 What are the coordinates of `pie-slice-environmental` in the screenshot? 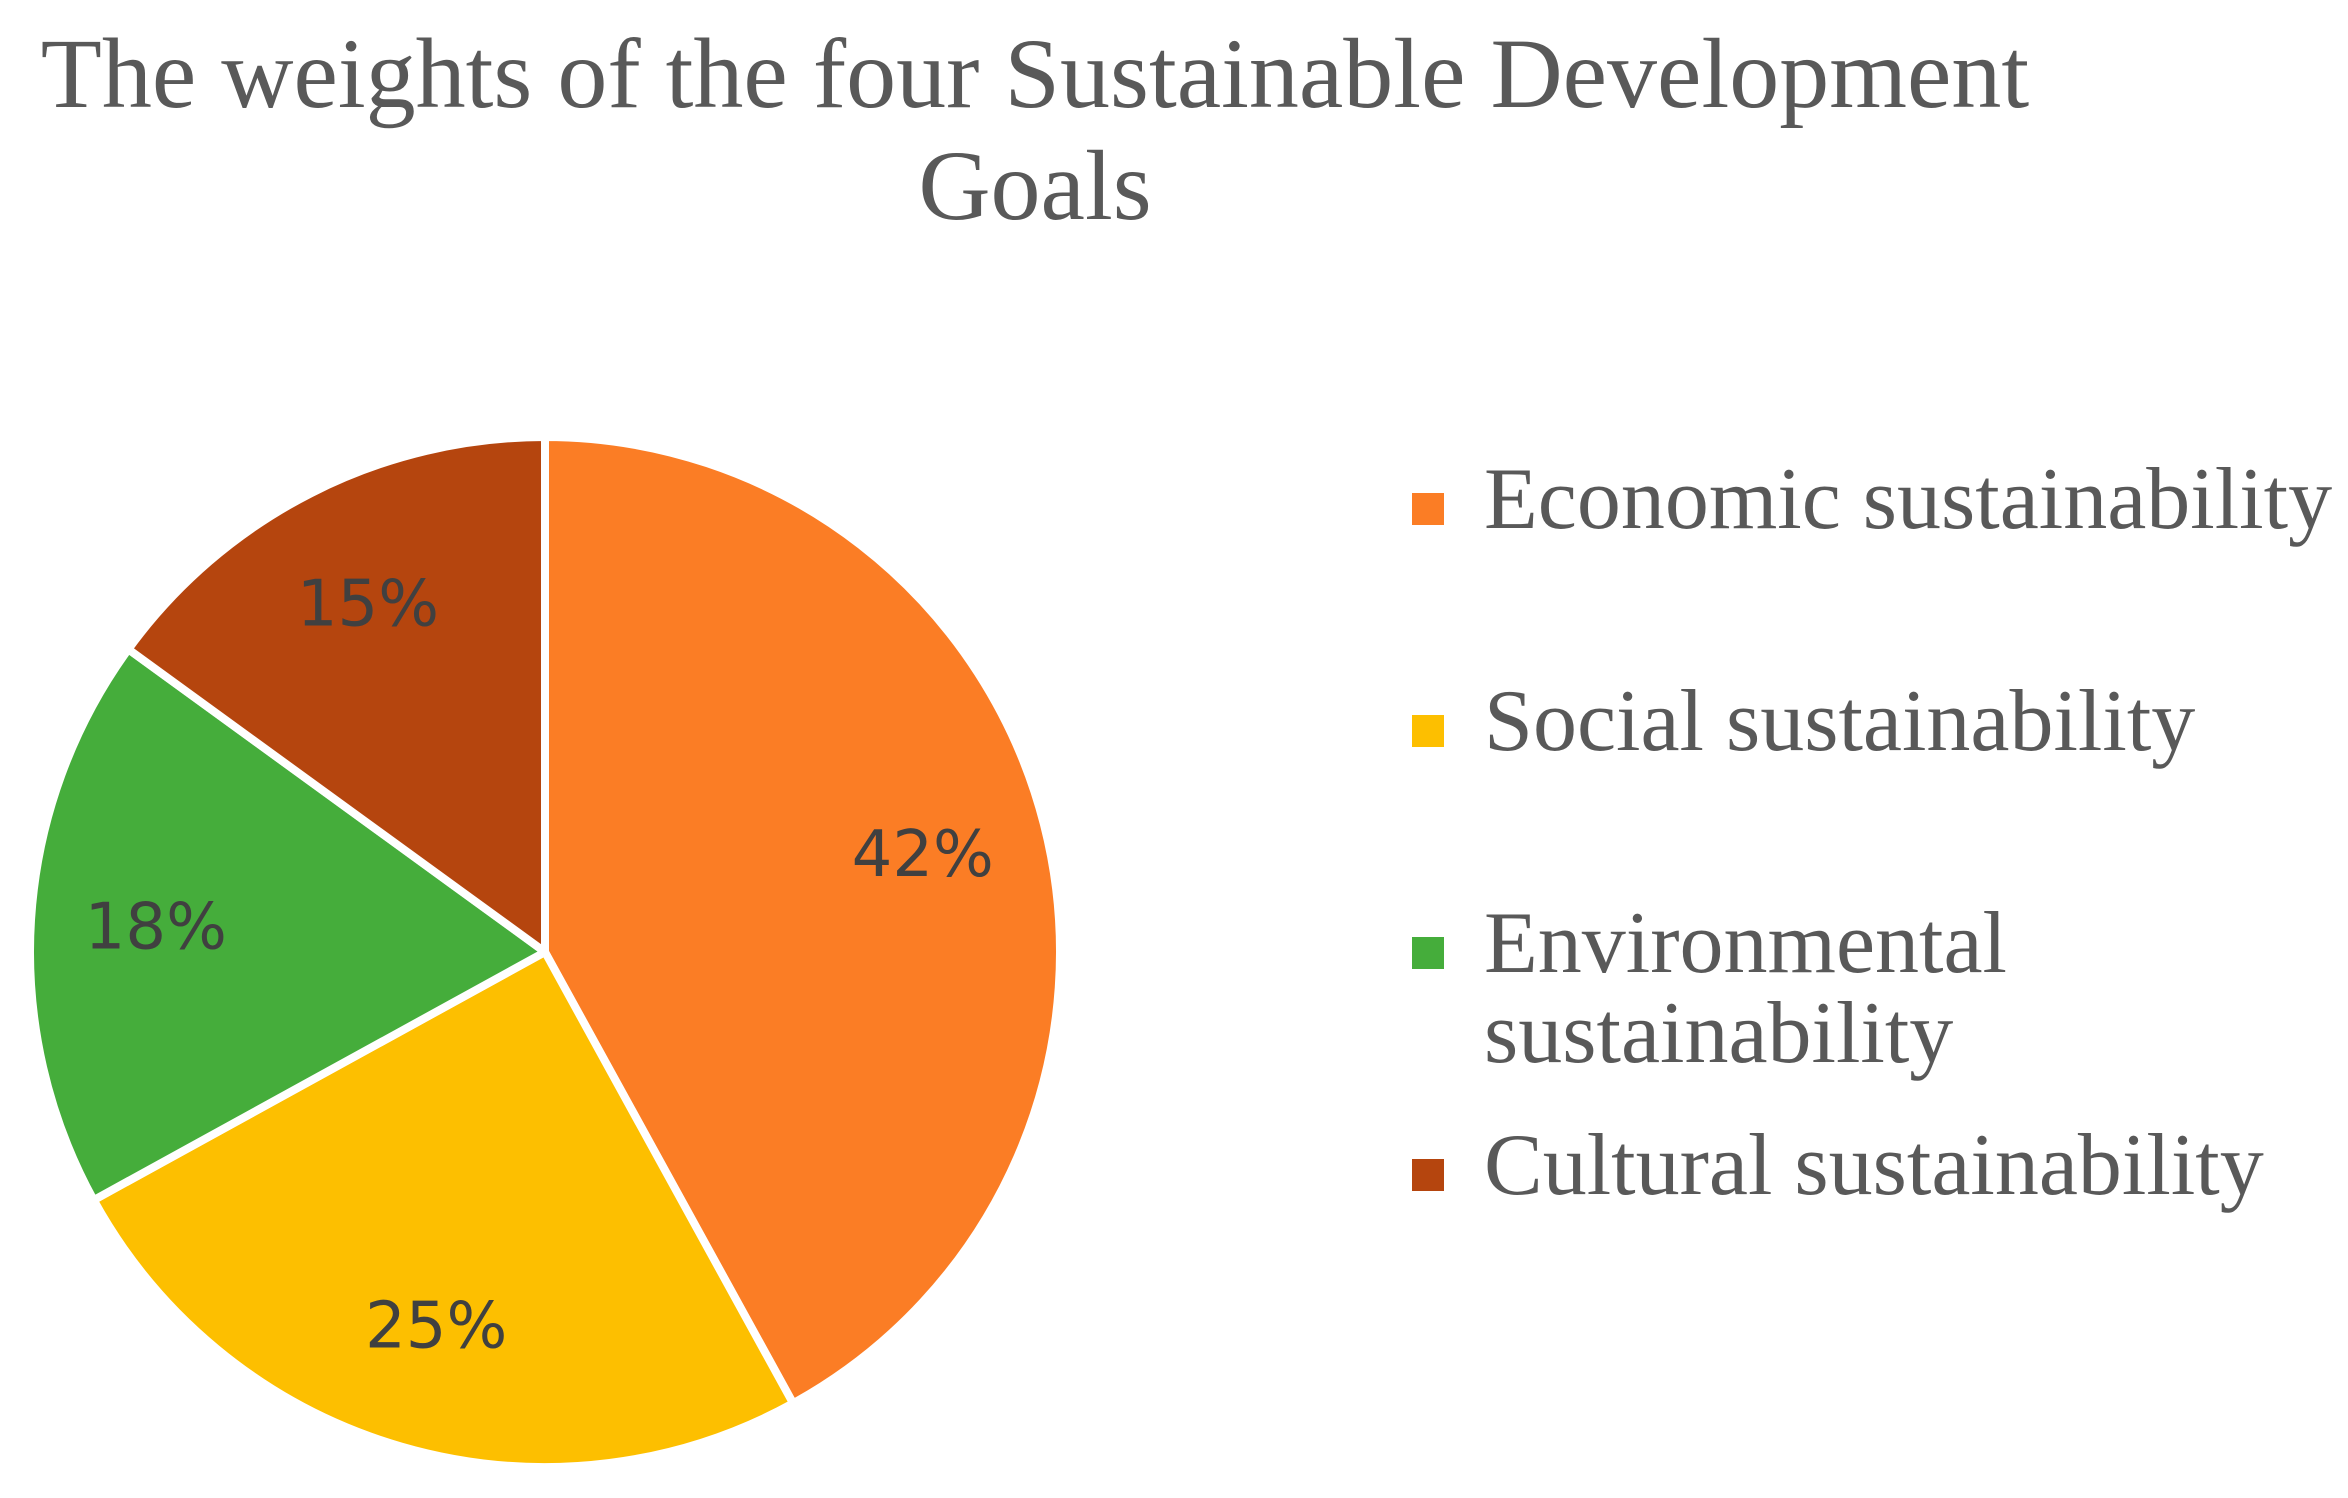 It's located at (287, 925).